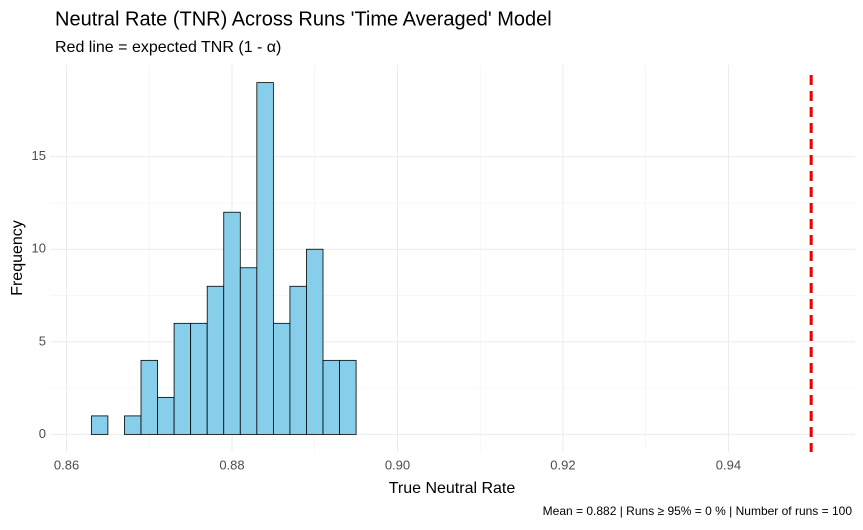 The width and height of the screenshot is (863, 530). Describe the element at coordinates (728, 464) in the screenshot. I see `x-tick-label: 0.94` at that location.